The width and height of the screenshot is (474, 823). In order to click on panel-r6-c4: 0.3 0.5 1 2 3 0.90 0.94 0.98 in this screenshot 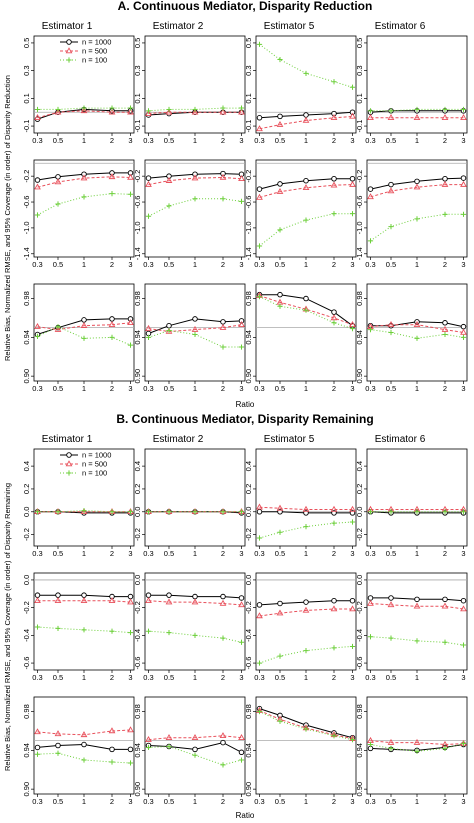, I will do `click(411, 751)`.